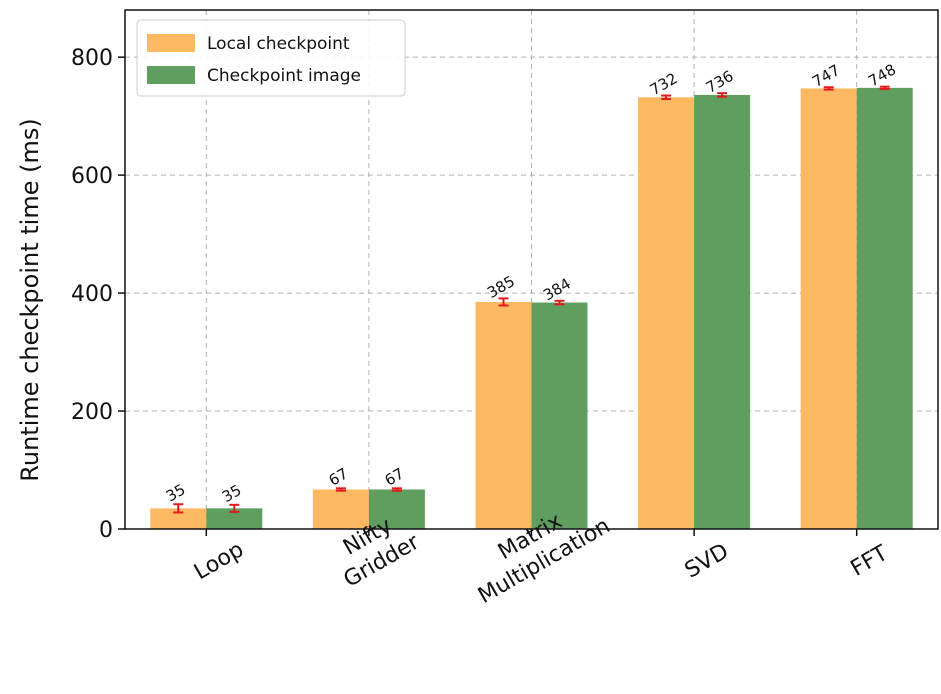 Image resolution: width=941 pixels, height=694 pixels. I want to click on x-tick-label: SVD, so click(707, 561).